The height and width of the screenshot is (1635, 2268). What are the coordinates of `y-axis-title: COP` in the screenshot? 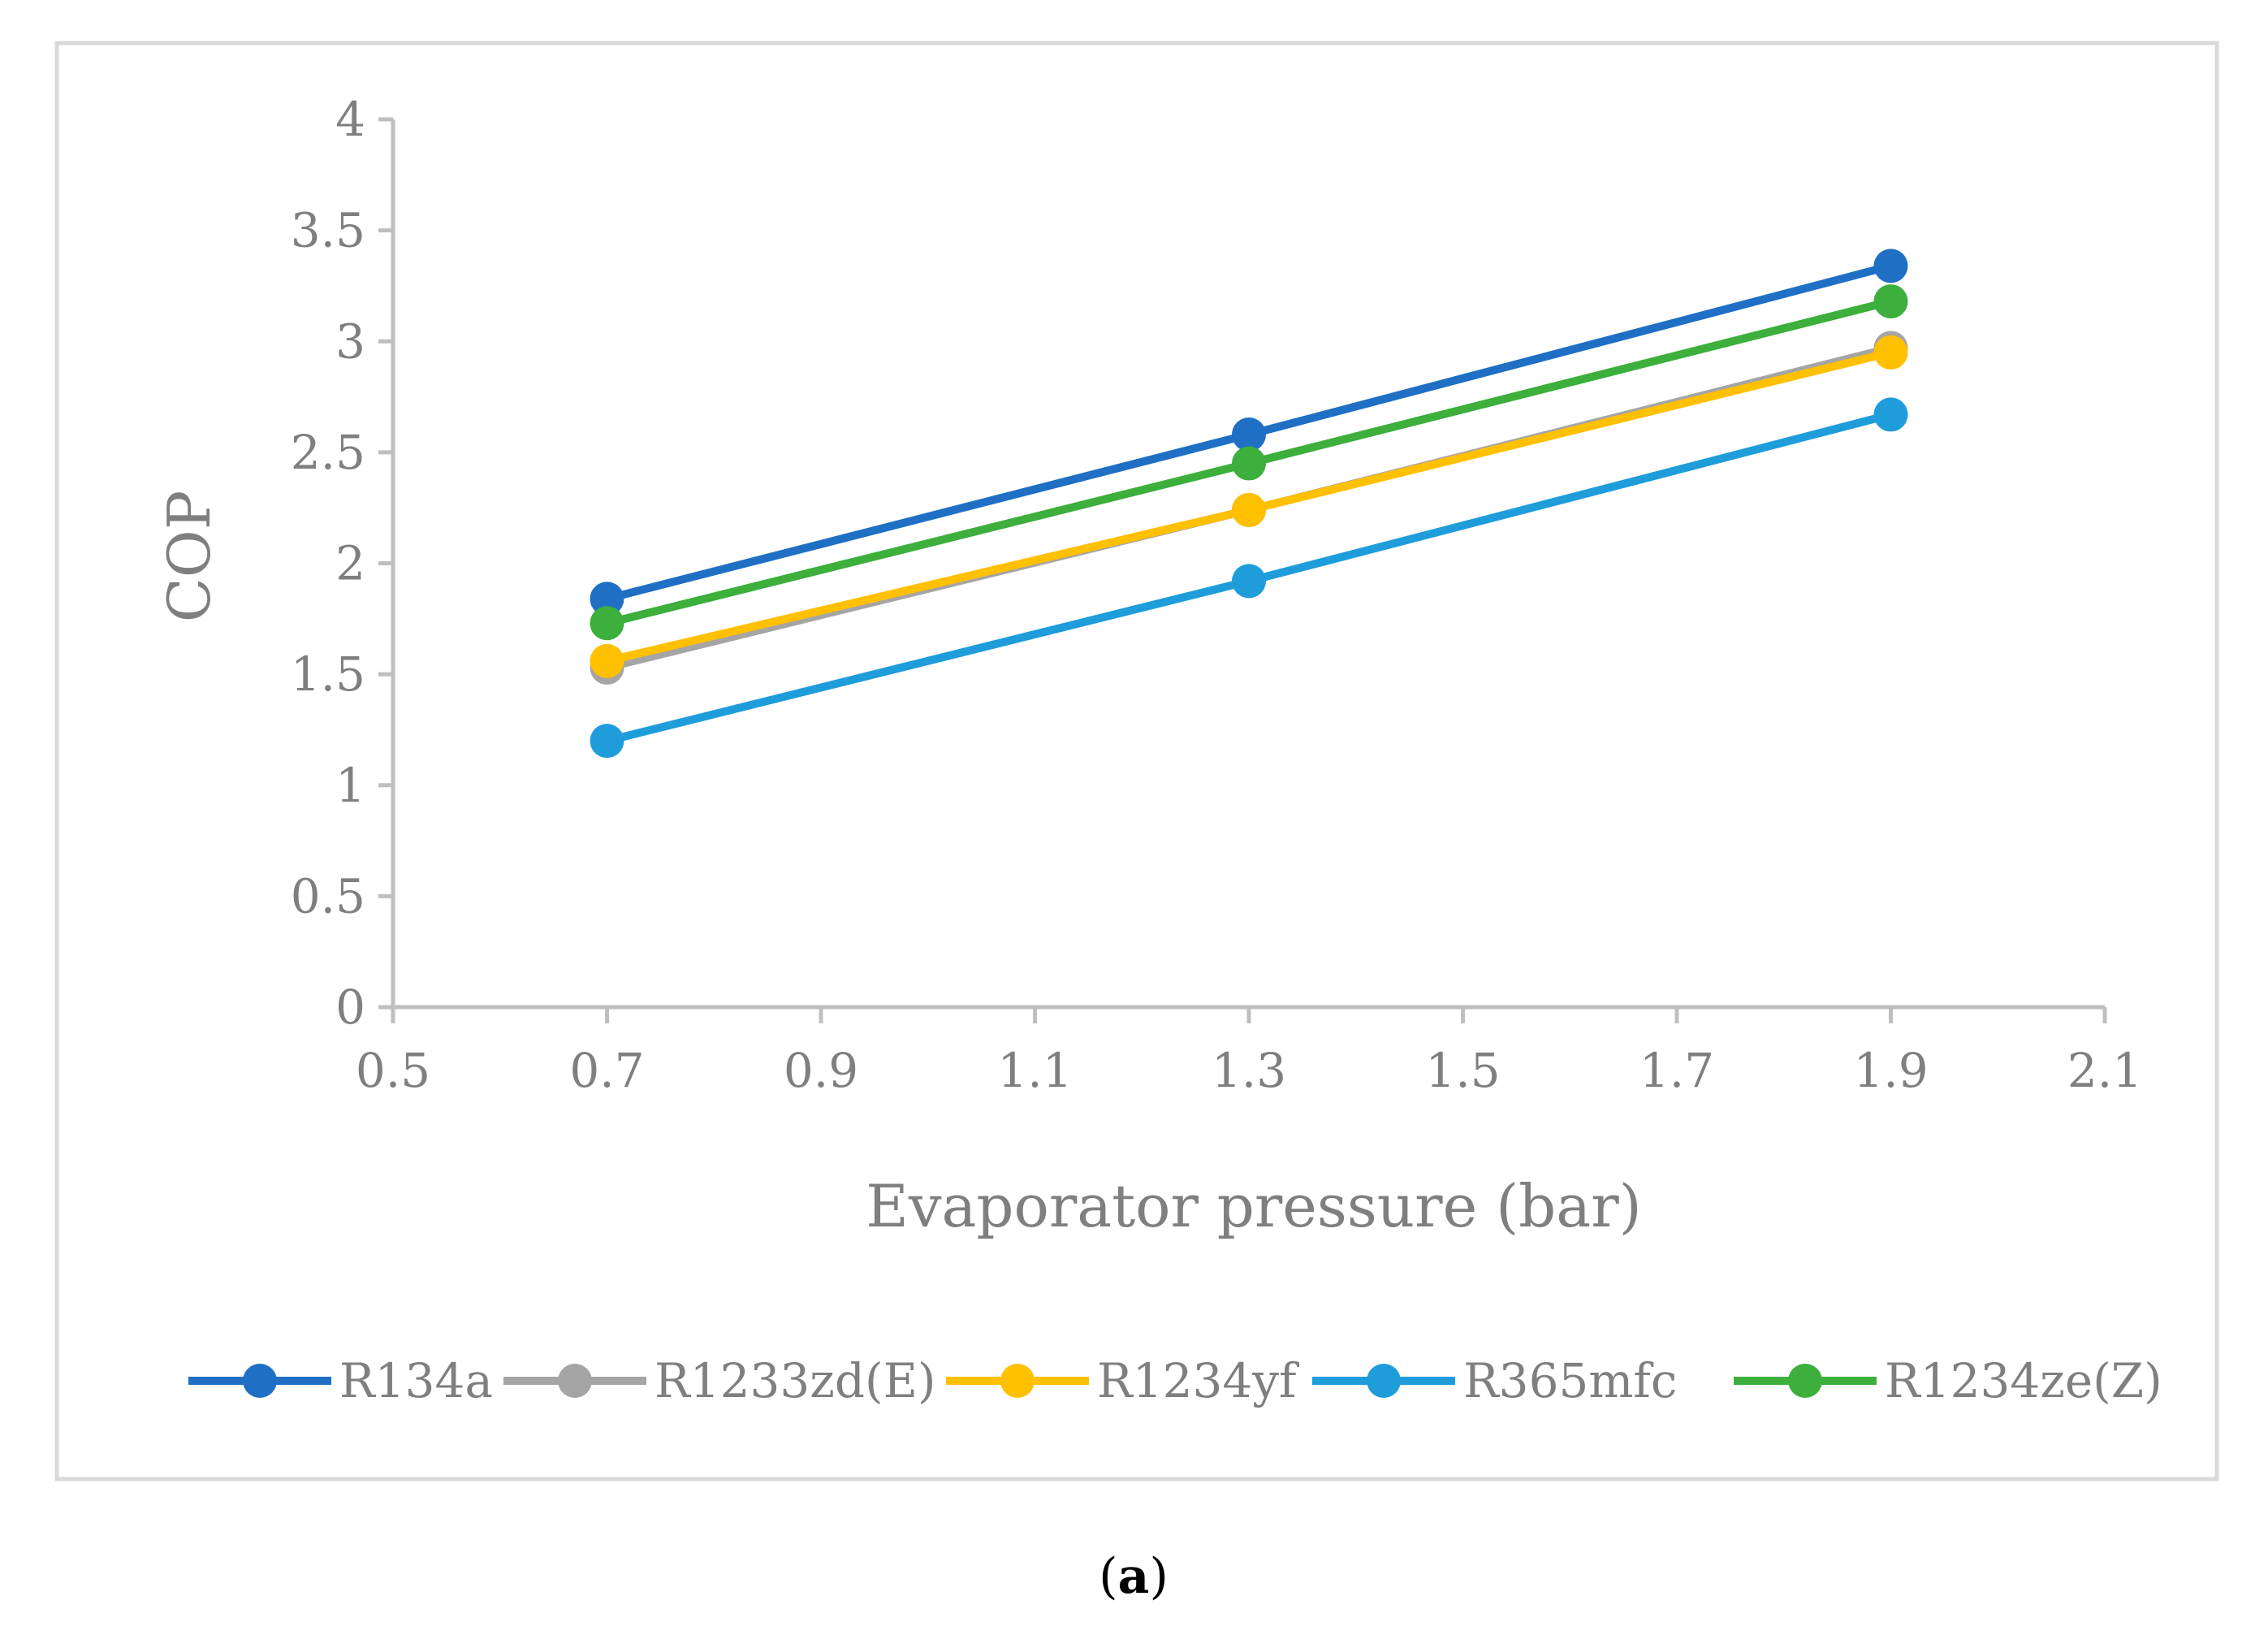 It's located at (189, 557).